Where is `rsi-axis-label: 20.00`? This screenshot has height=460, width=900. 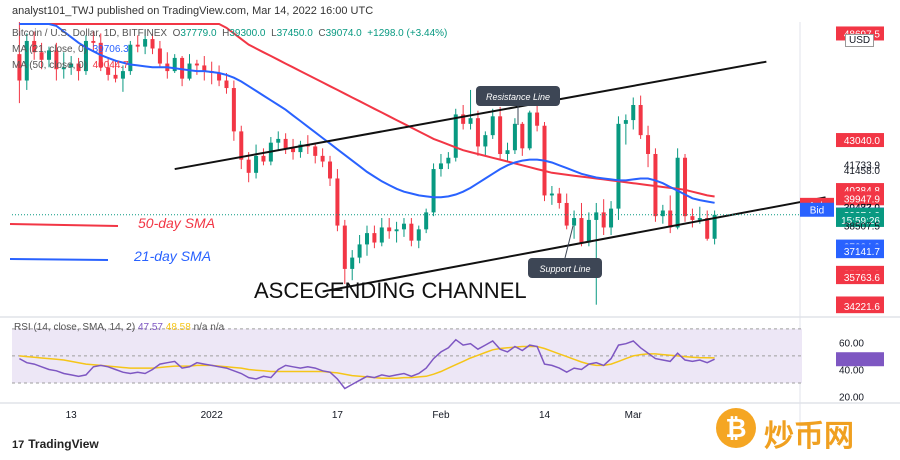 rsi-axis-label: 20.00 is located at coordinates (851, 398).